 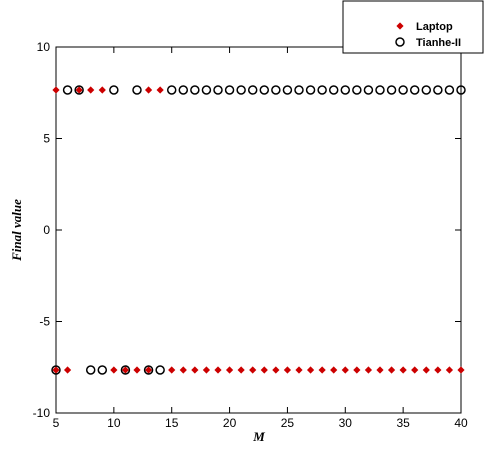 I want to click on legend-label-tianhe: Tianhe-II, so click(x=438, y=43).